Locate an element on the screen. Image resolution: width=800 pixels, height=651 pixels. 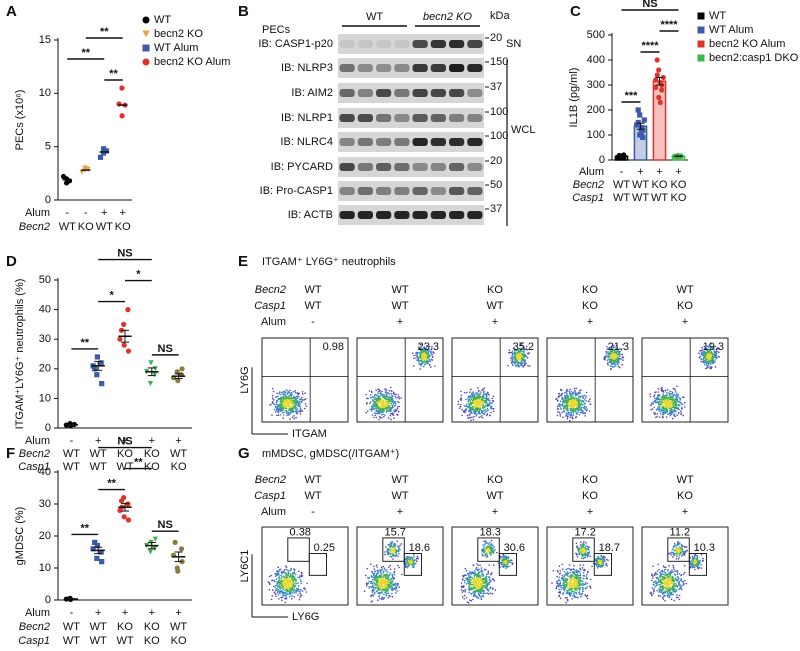
significance-label: ** is located at coordinates (104, 32).